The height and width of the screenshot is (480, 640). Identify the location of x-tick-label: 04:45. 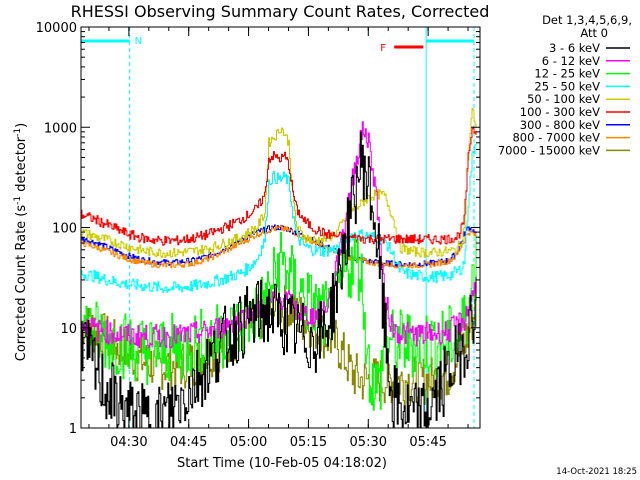
(188, 442).